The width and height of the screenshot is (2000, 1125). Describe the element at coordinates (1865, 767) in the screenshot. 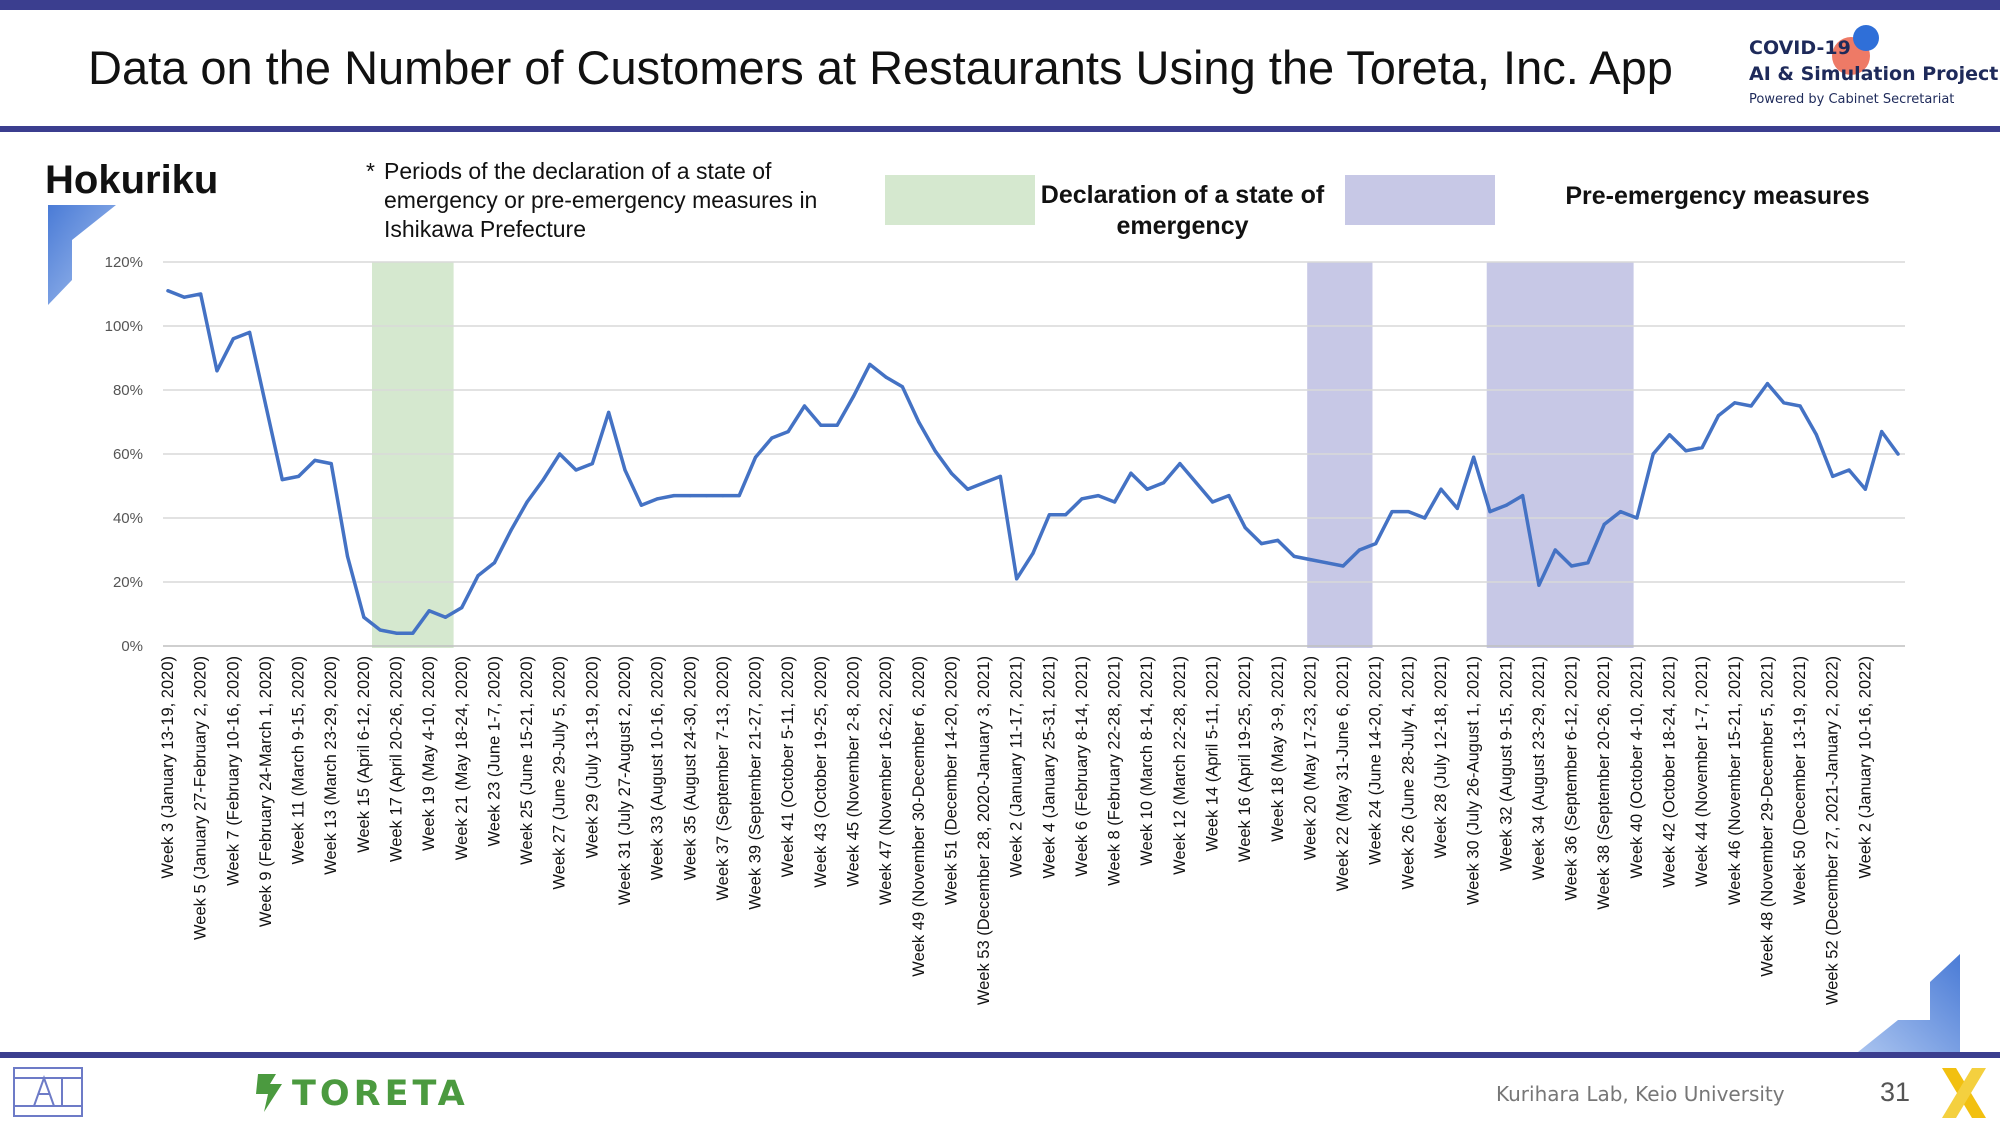

I see `x-tick-label: Week 2 (January 10-16, 2022)` at that location.